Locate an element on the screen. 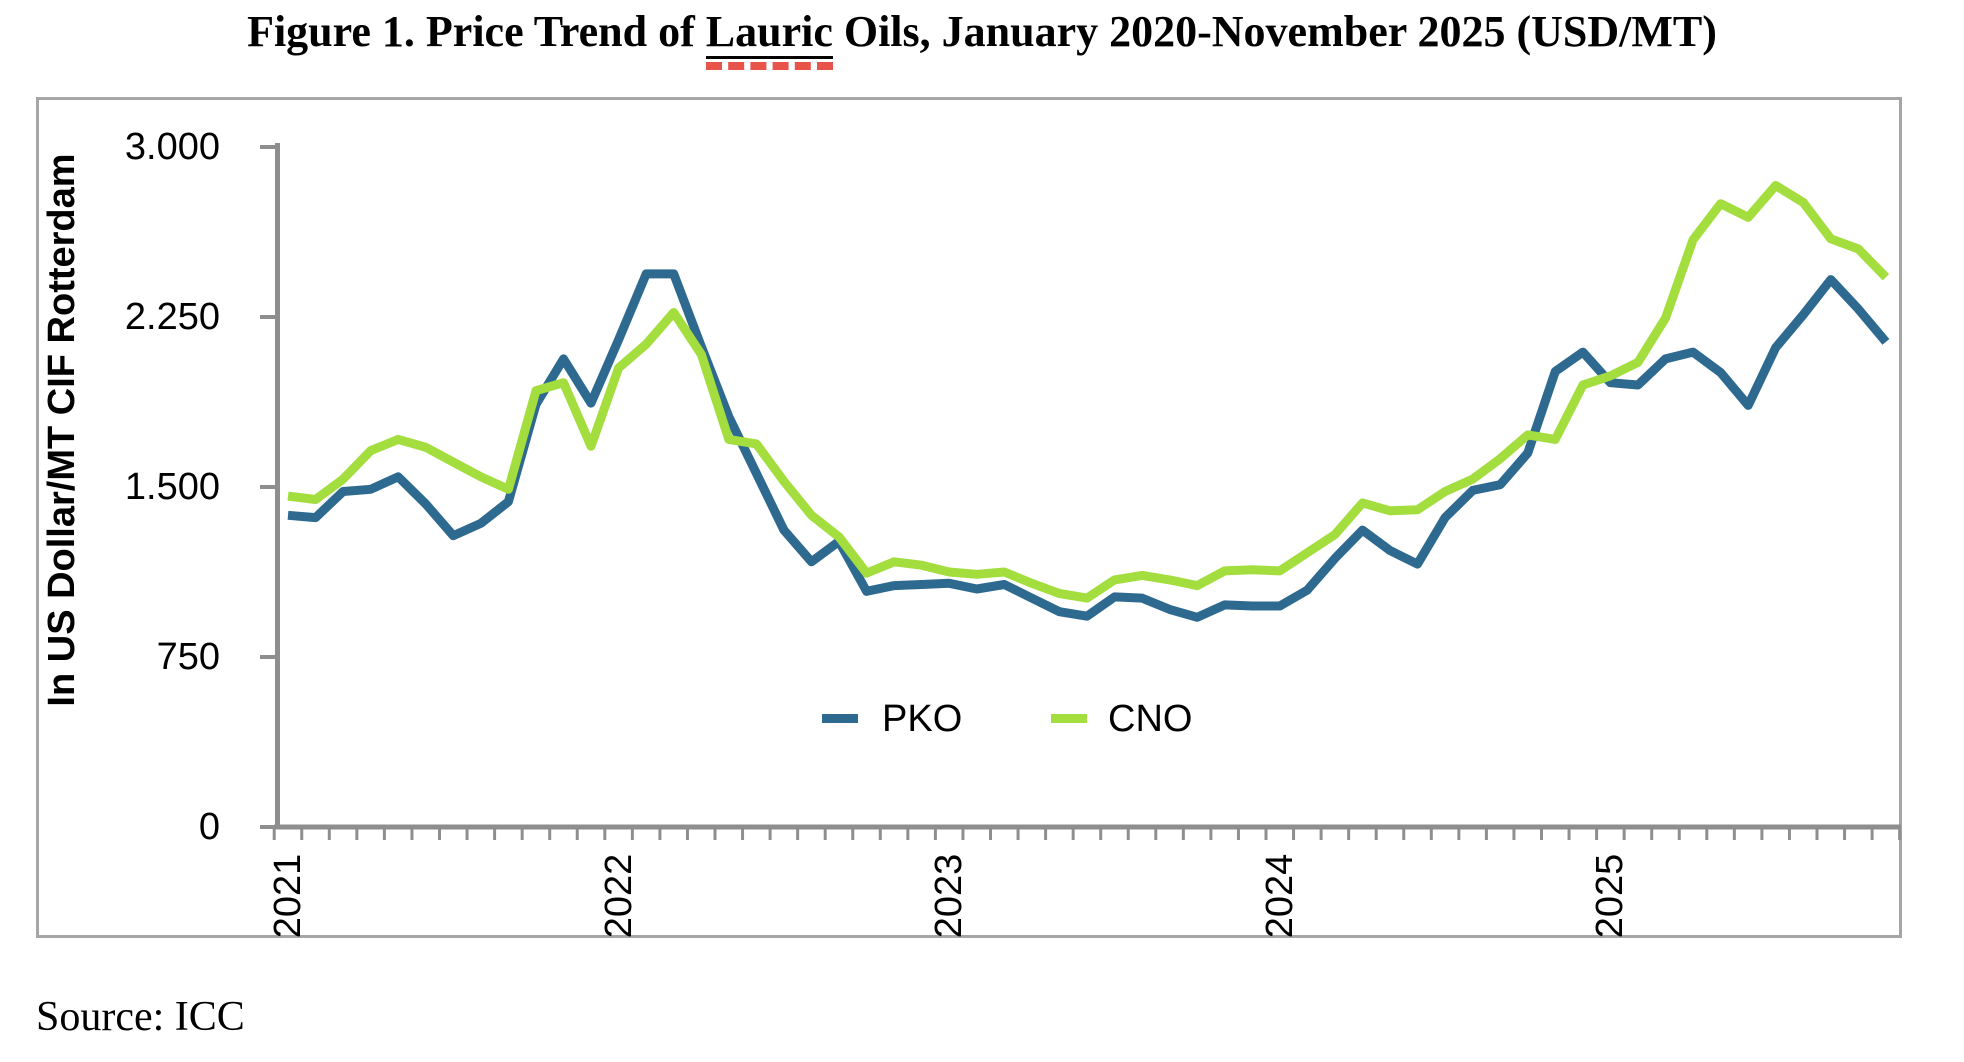  x-axis-year-label: 2022 is located at coordinates (618, 896).